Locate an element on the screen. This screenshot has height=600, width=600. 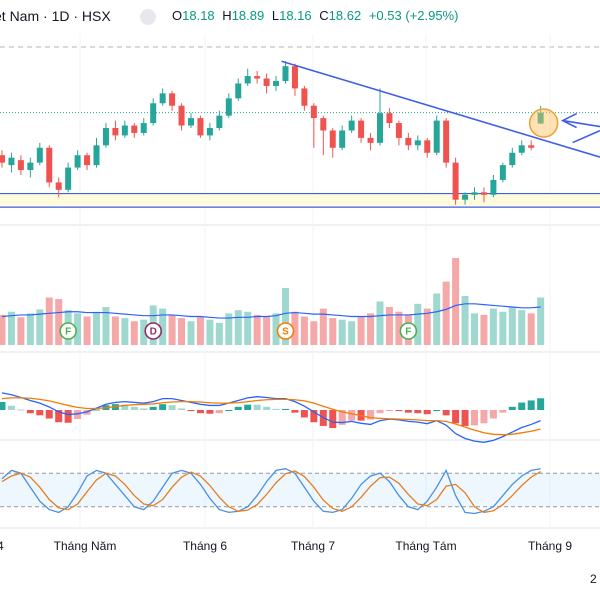
annotation-arrow-icon is located at coordinates (580, 120).